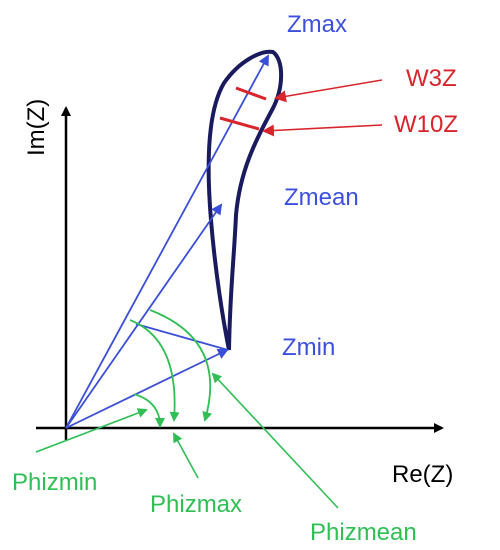 The image size is (500, 550). I want to click on zmin-vector, so click(147, 388).